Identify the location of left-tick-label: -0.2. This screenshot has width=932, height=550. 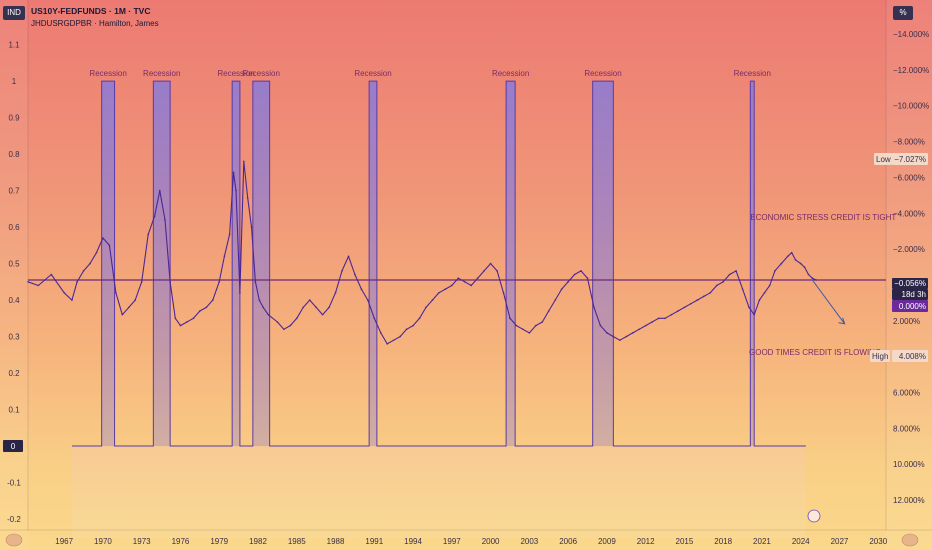
(14, 519).